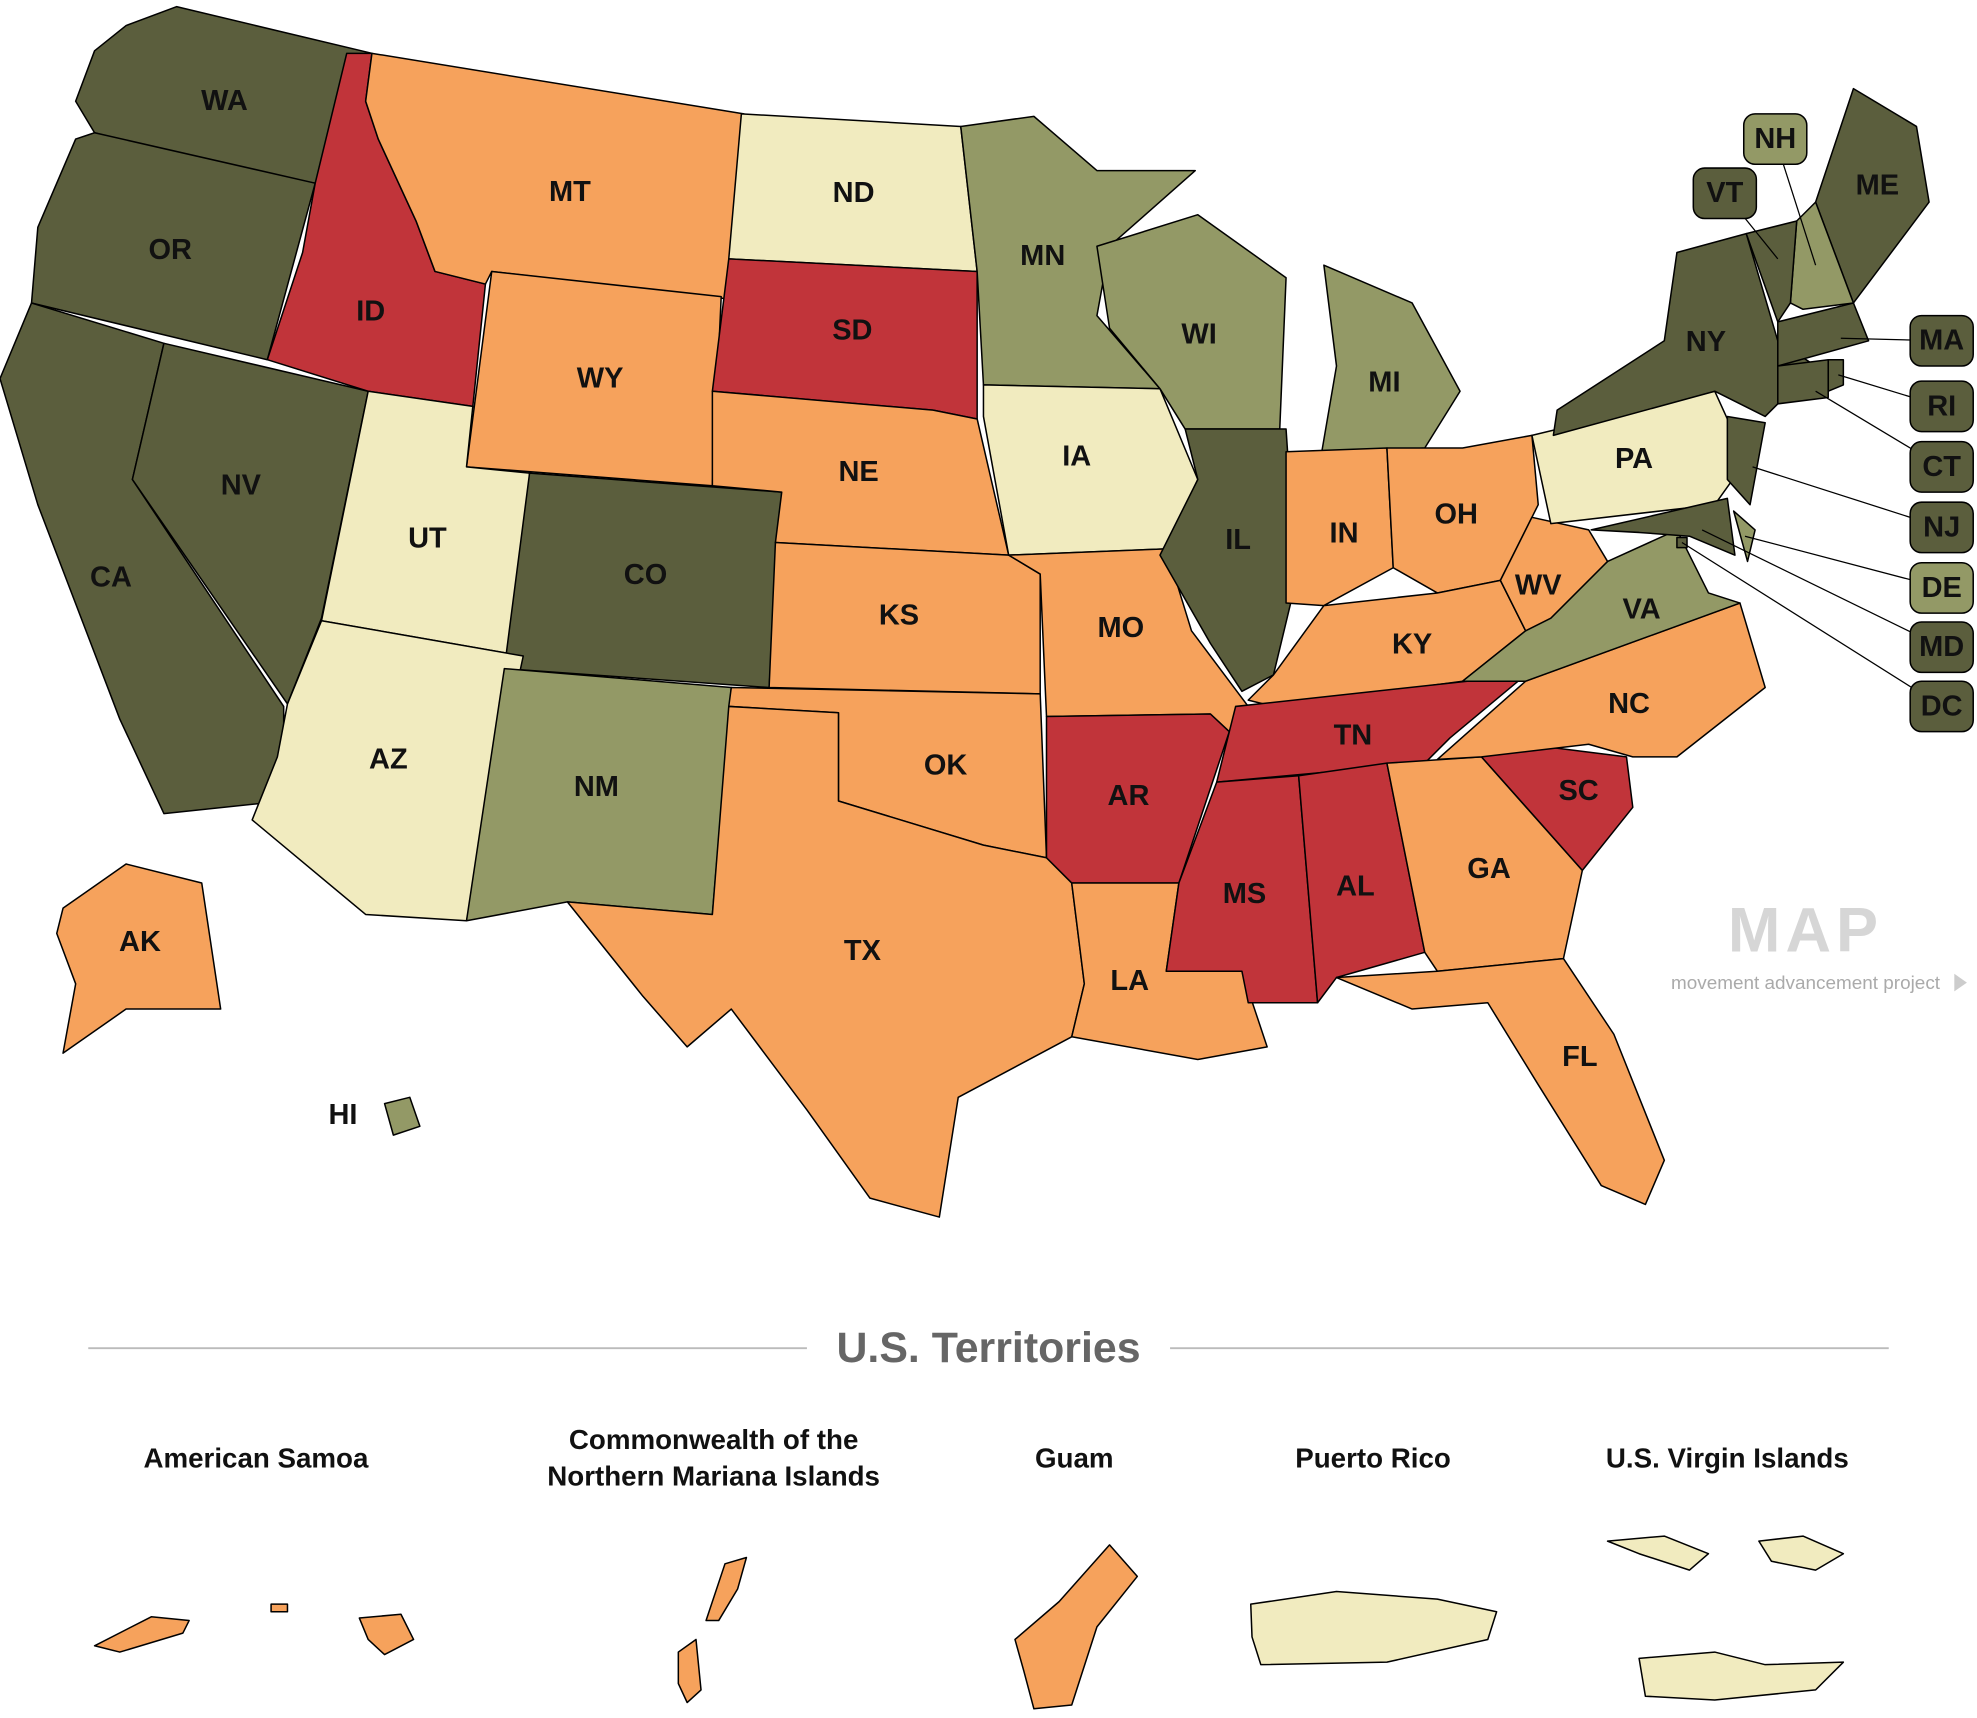 The image size is (1977, 1718). I want to click on state-label: LA, so click(1129, 981).